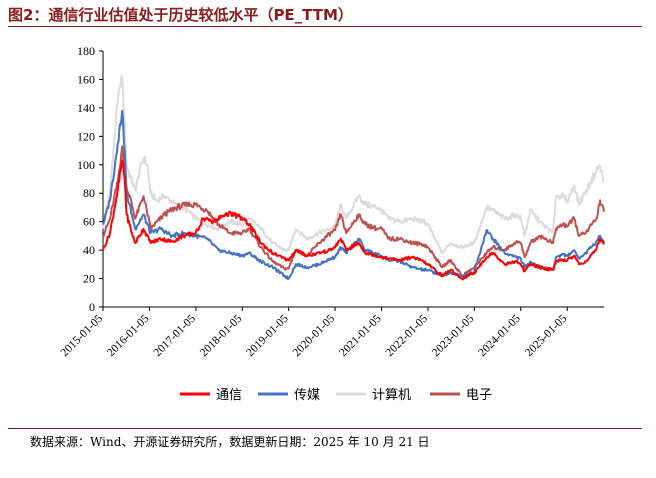 The image size is (656, 478). What do you see at coordinates (86, 165) in the screenshot?
I see `y-tick-label: 100` at bounding box center [86, 165].